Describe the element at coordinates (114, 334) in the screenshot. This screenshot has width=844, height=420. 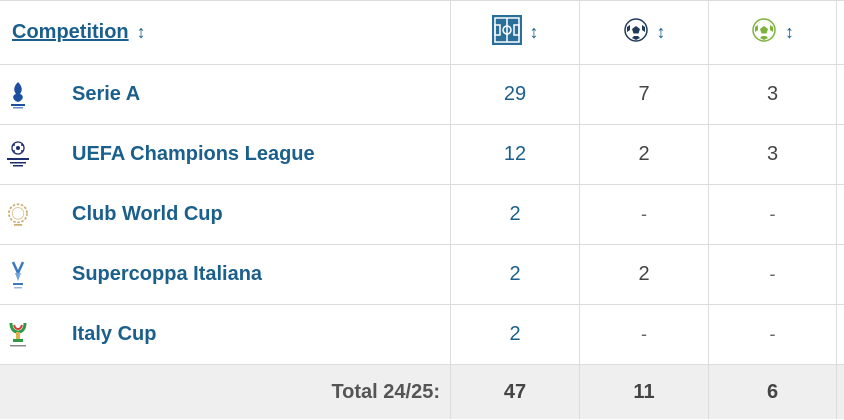
I see `competition-link: Italy Cup` at that location.